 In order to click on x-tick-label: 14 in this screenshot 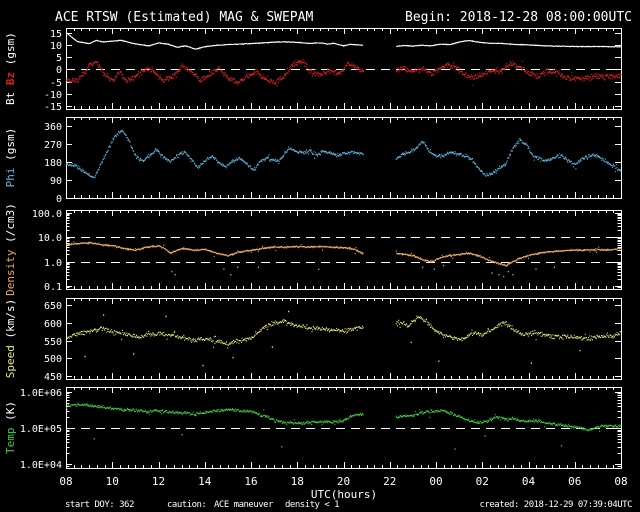, I will do `click(205, 481)`.